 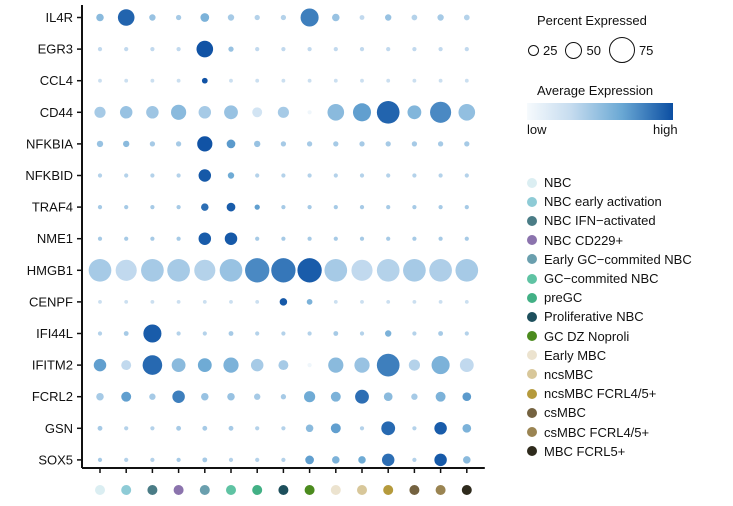 What do you see at coordinates (565, 413) in the screenshot?
I see `cluster-legend-label: csMBC` at bounding box center [565, 413].